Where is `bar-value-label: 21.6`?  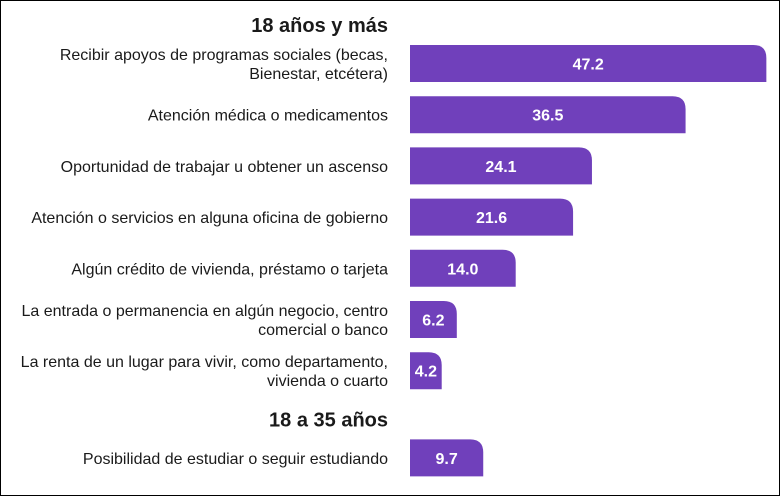 bar-value-label: 21.6 is located at coordinates (491, 218).